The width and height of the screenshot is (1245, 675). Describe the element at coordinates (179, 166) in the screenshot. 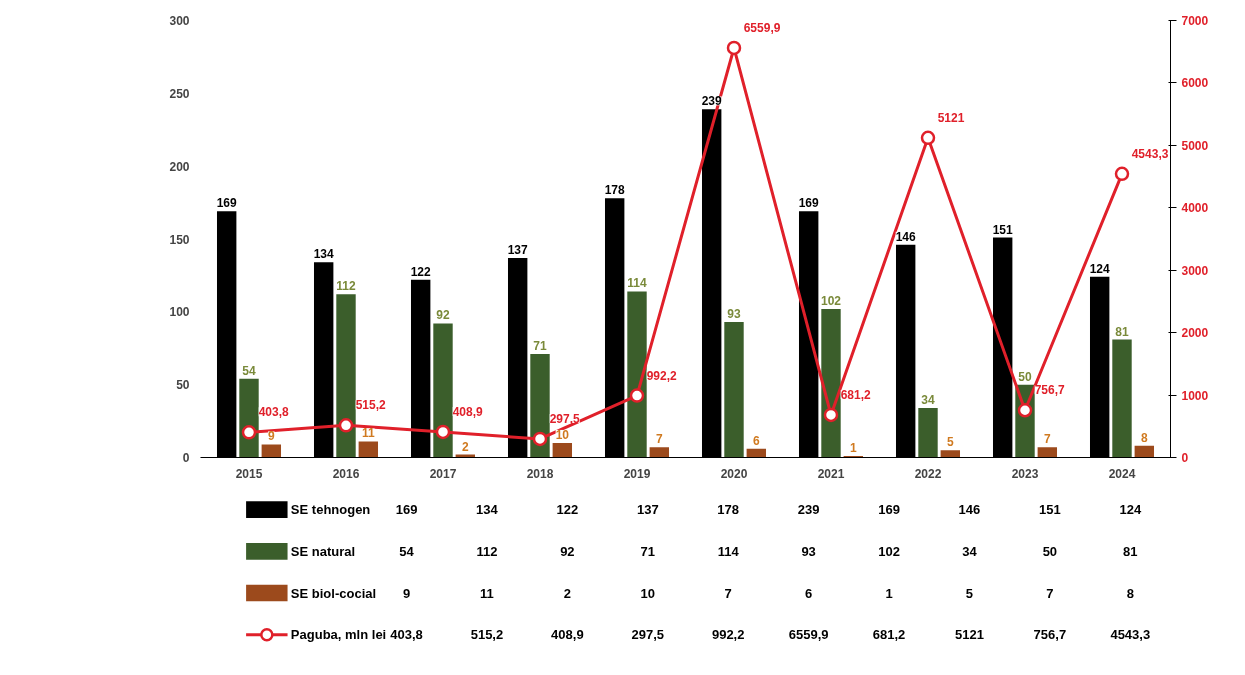

I see `y-tick-label: 200` at that location.